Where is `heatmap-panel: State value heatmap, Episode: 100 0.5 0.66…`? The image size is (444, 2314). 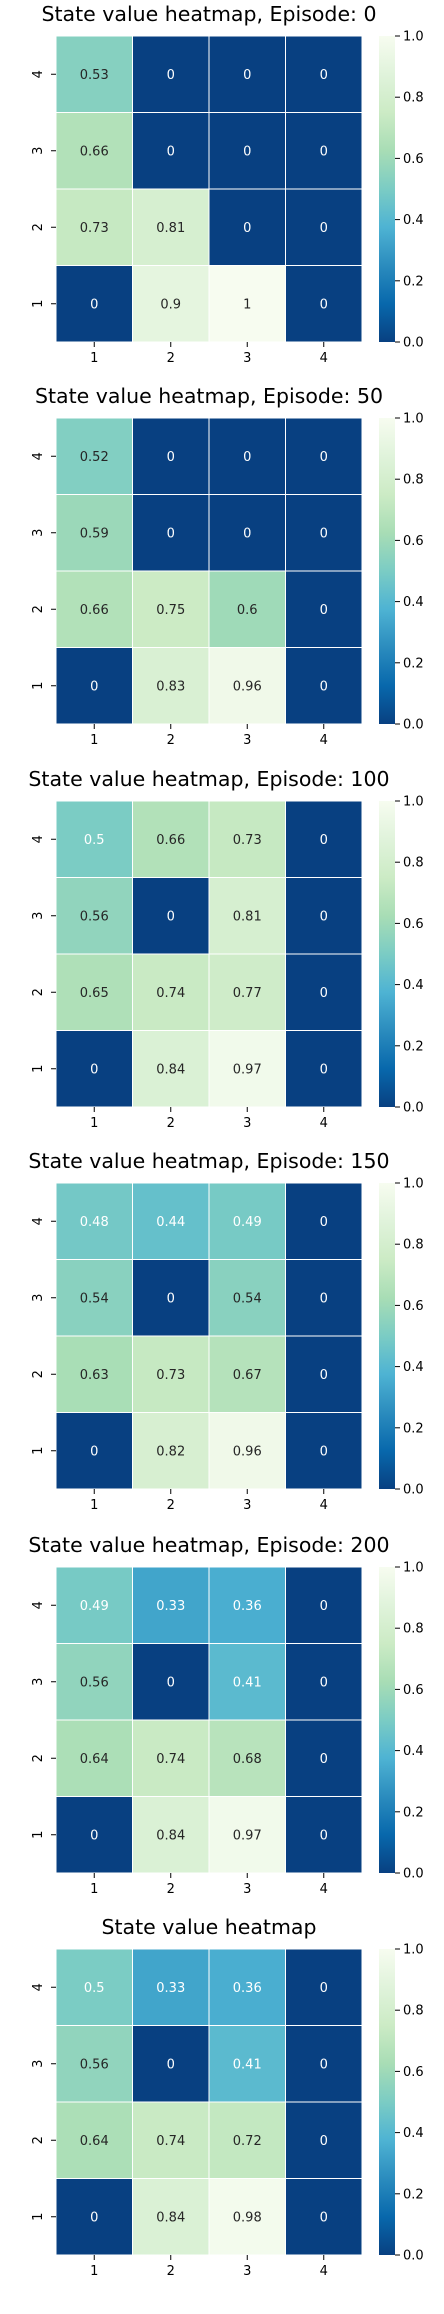
heatmap-panel: State value heatmap, Episode: 100 0.5 0.66… is located at coordinates (225, 949).